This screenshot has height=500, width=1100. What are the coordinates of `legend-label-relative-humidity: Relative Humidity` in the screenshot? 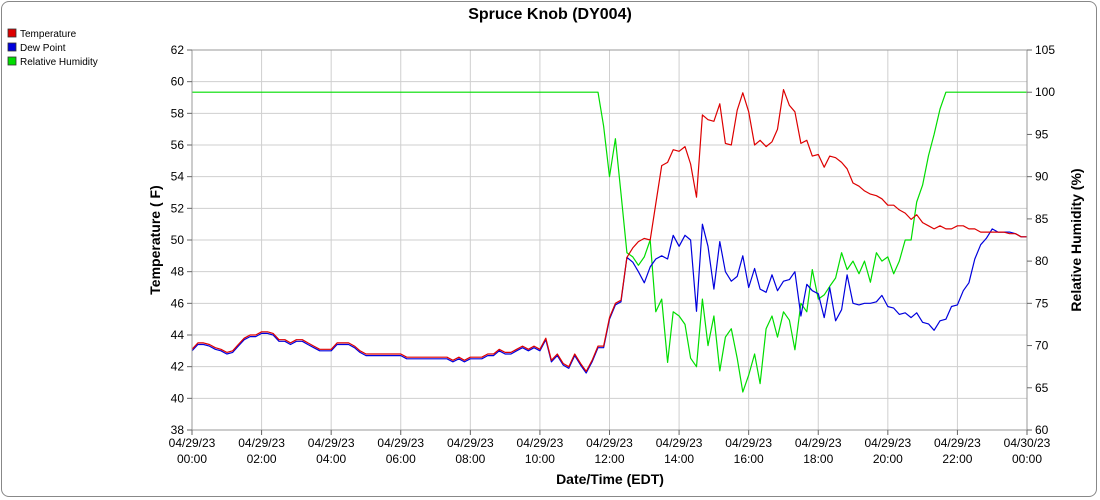 It's located at (59, 62).